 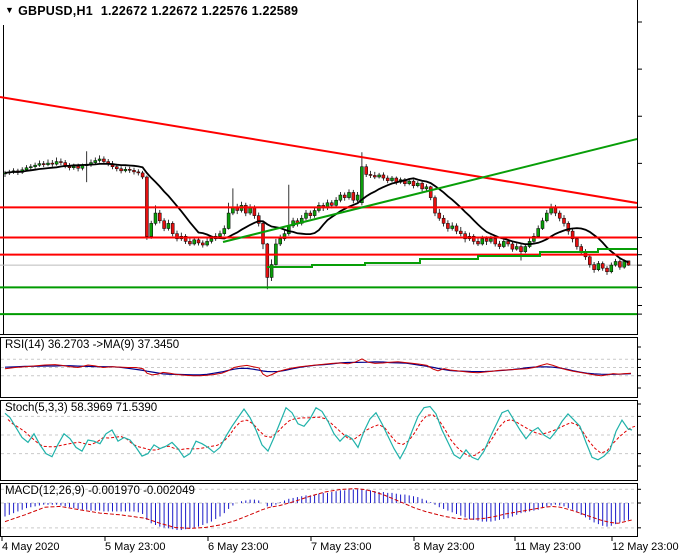 I want to click on stoch-k-line, so click(x=318, y=433).